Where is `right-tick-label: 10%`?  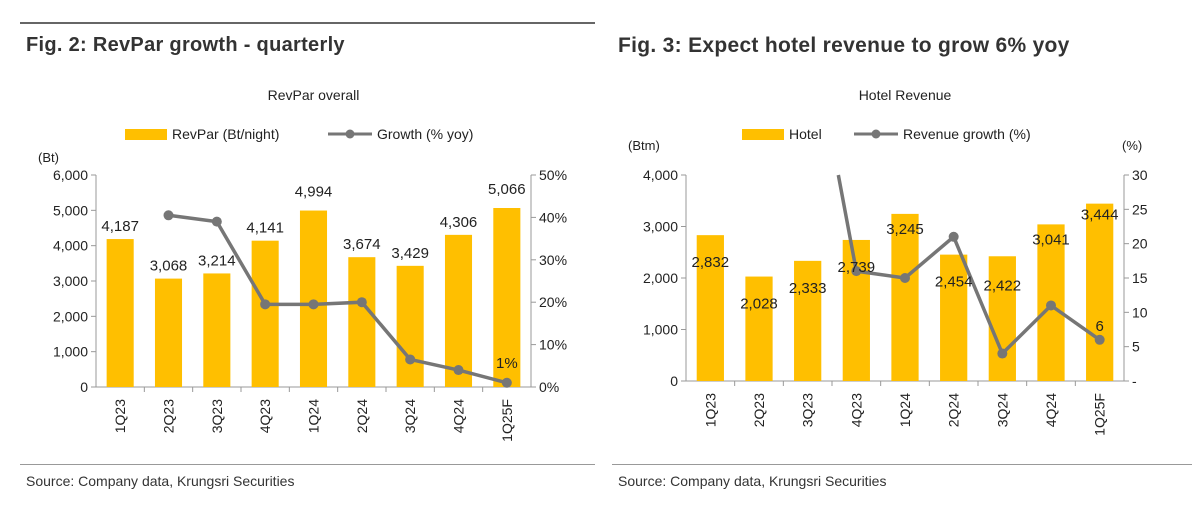 right-tick-label: 10% is located at coordinates (553, 345).